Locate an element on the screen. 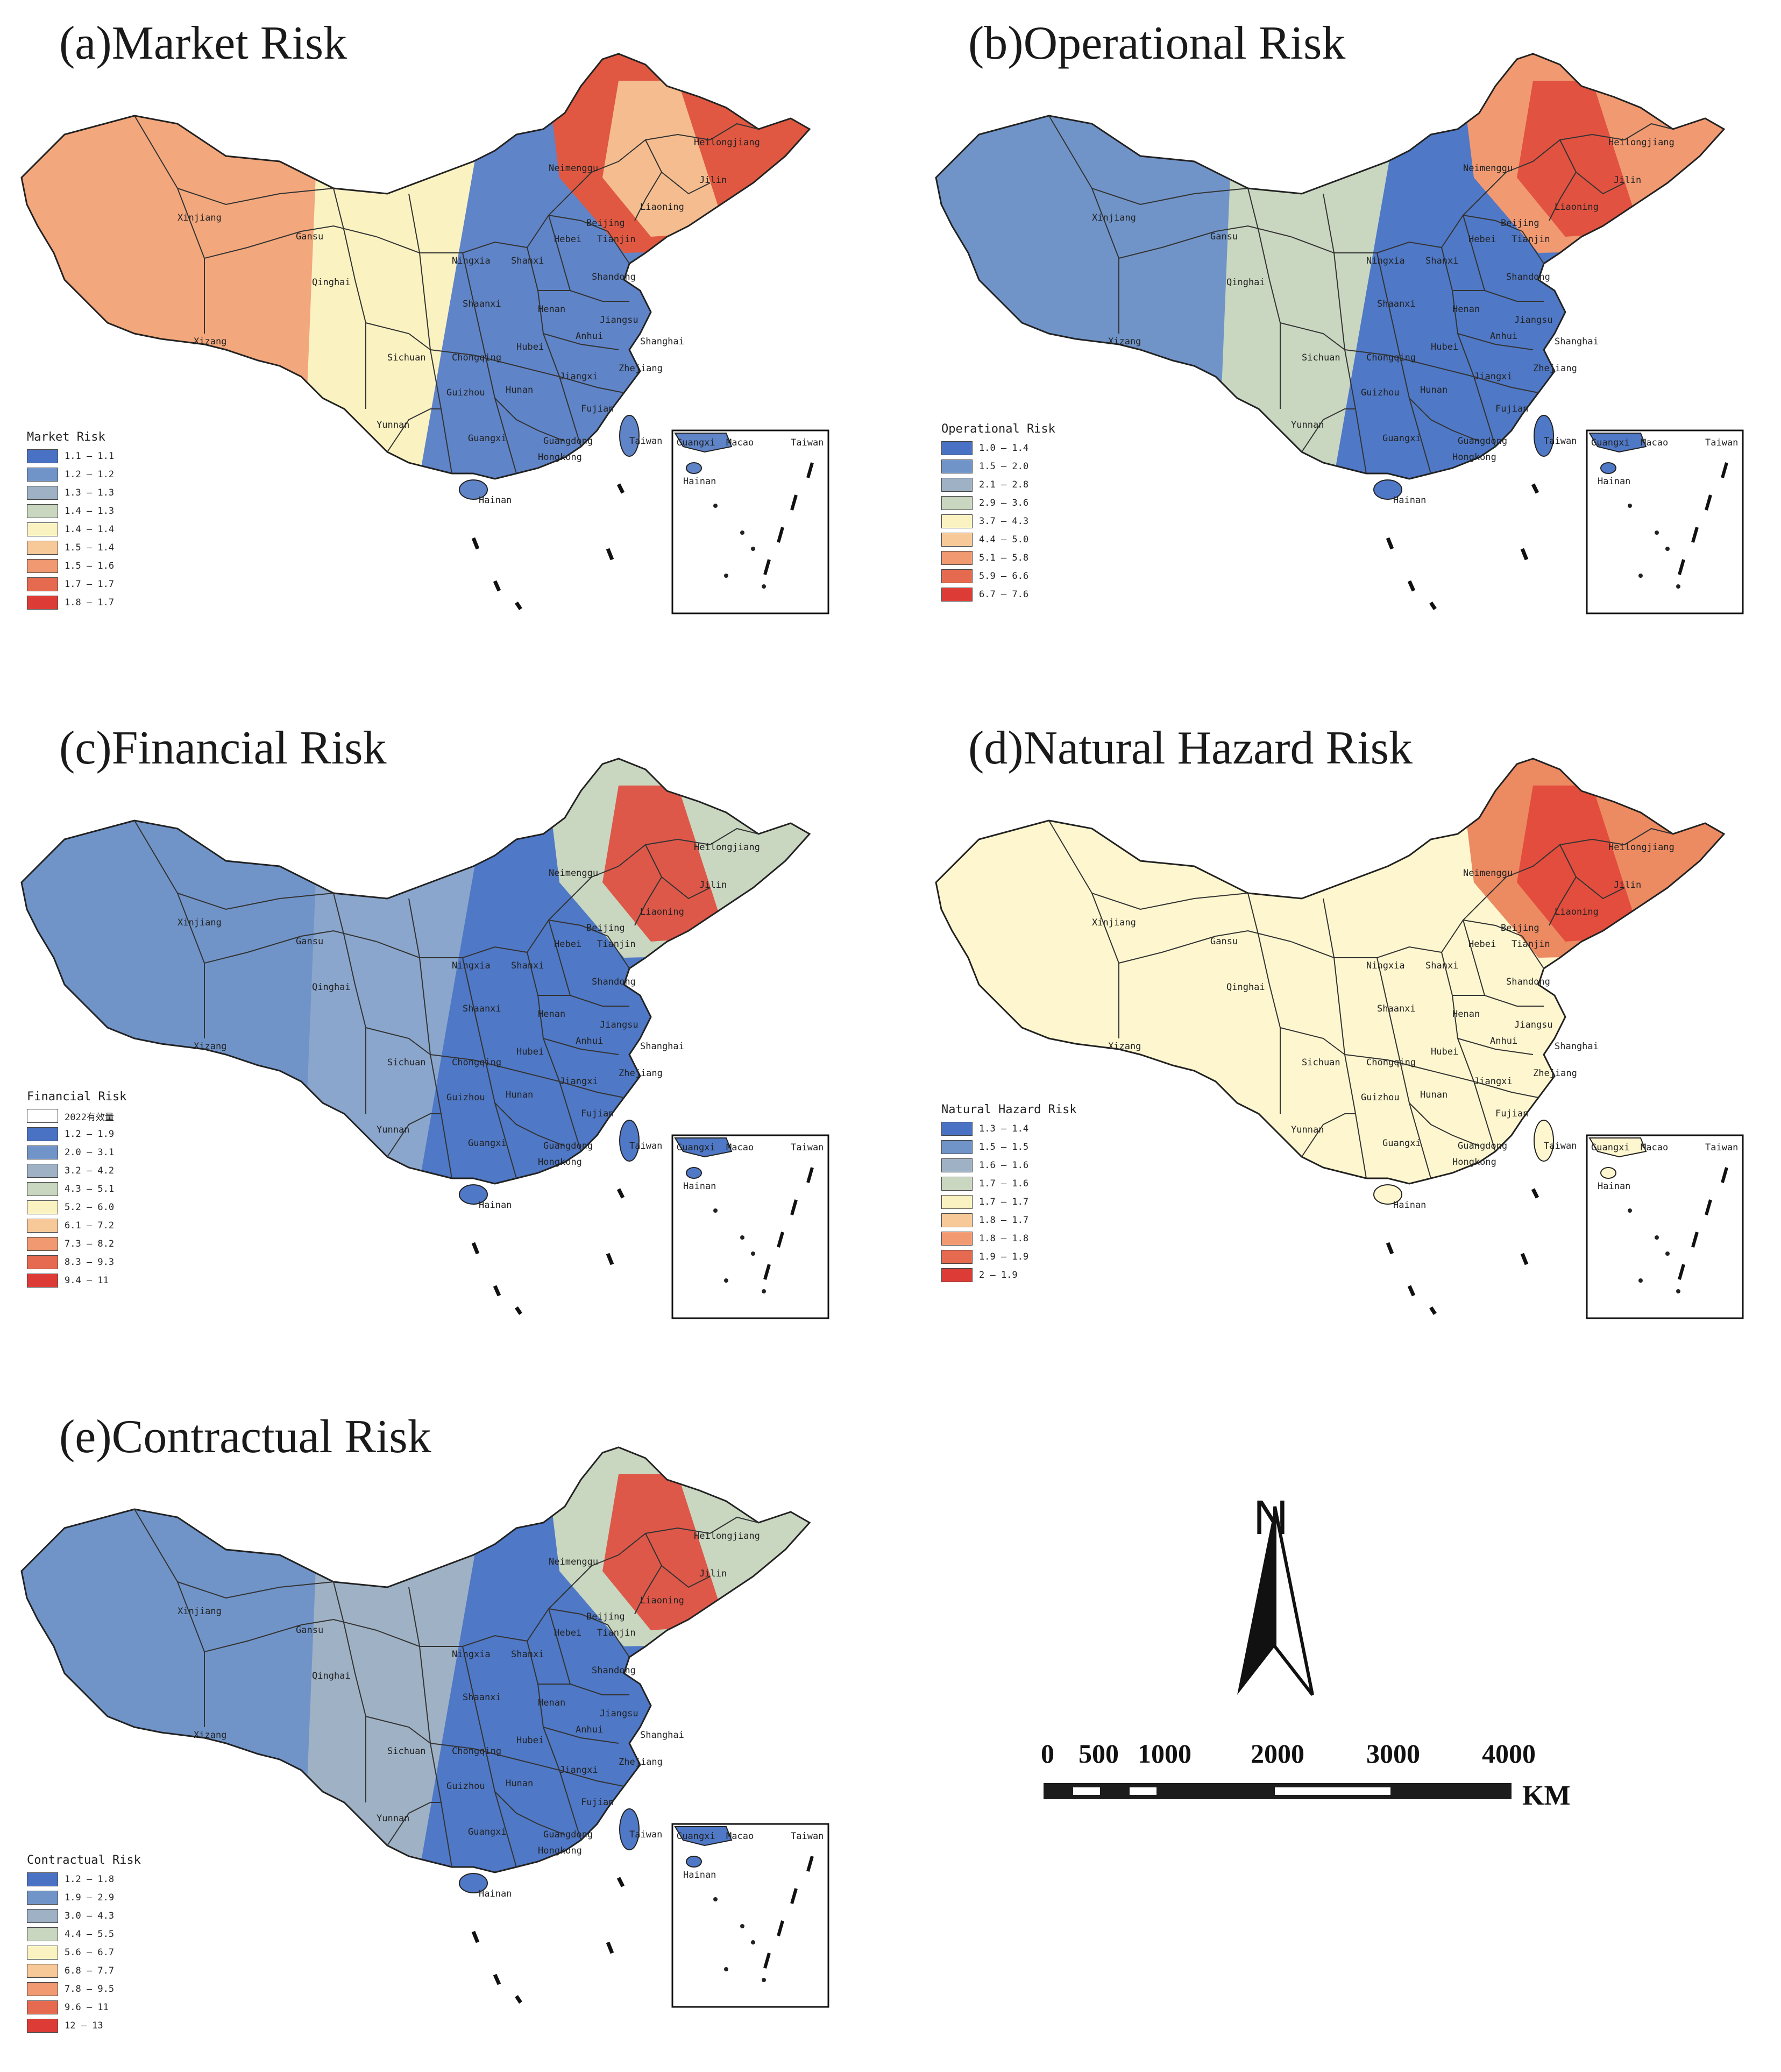  taiwan-island is located at coordinates (629, 1829).